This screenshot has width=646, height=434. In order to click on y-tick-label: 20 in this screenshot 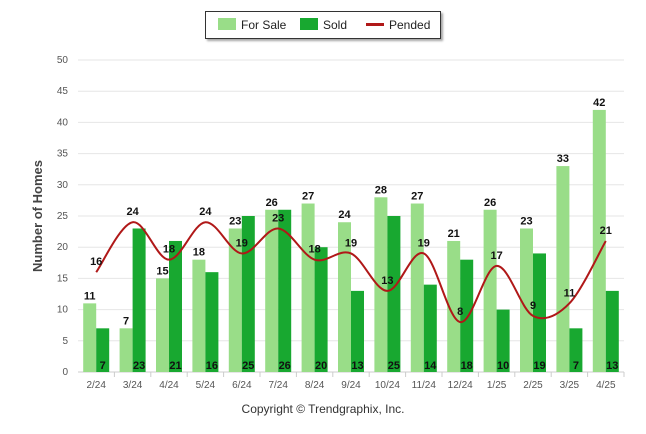, I will do `click(63, 247)`.